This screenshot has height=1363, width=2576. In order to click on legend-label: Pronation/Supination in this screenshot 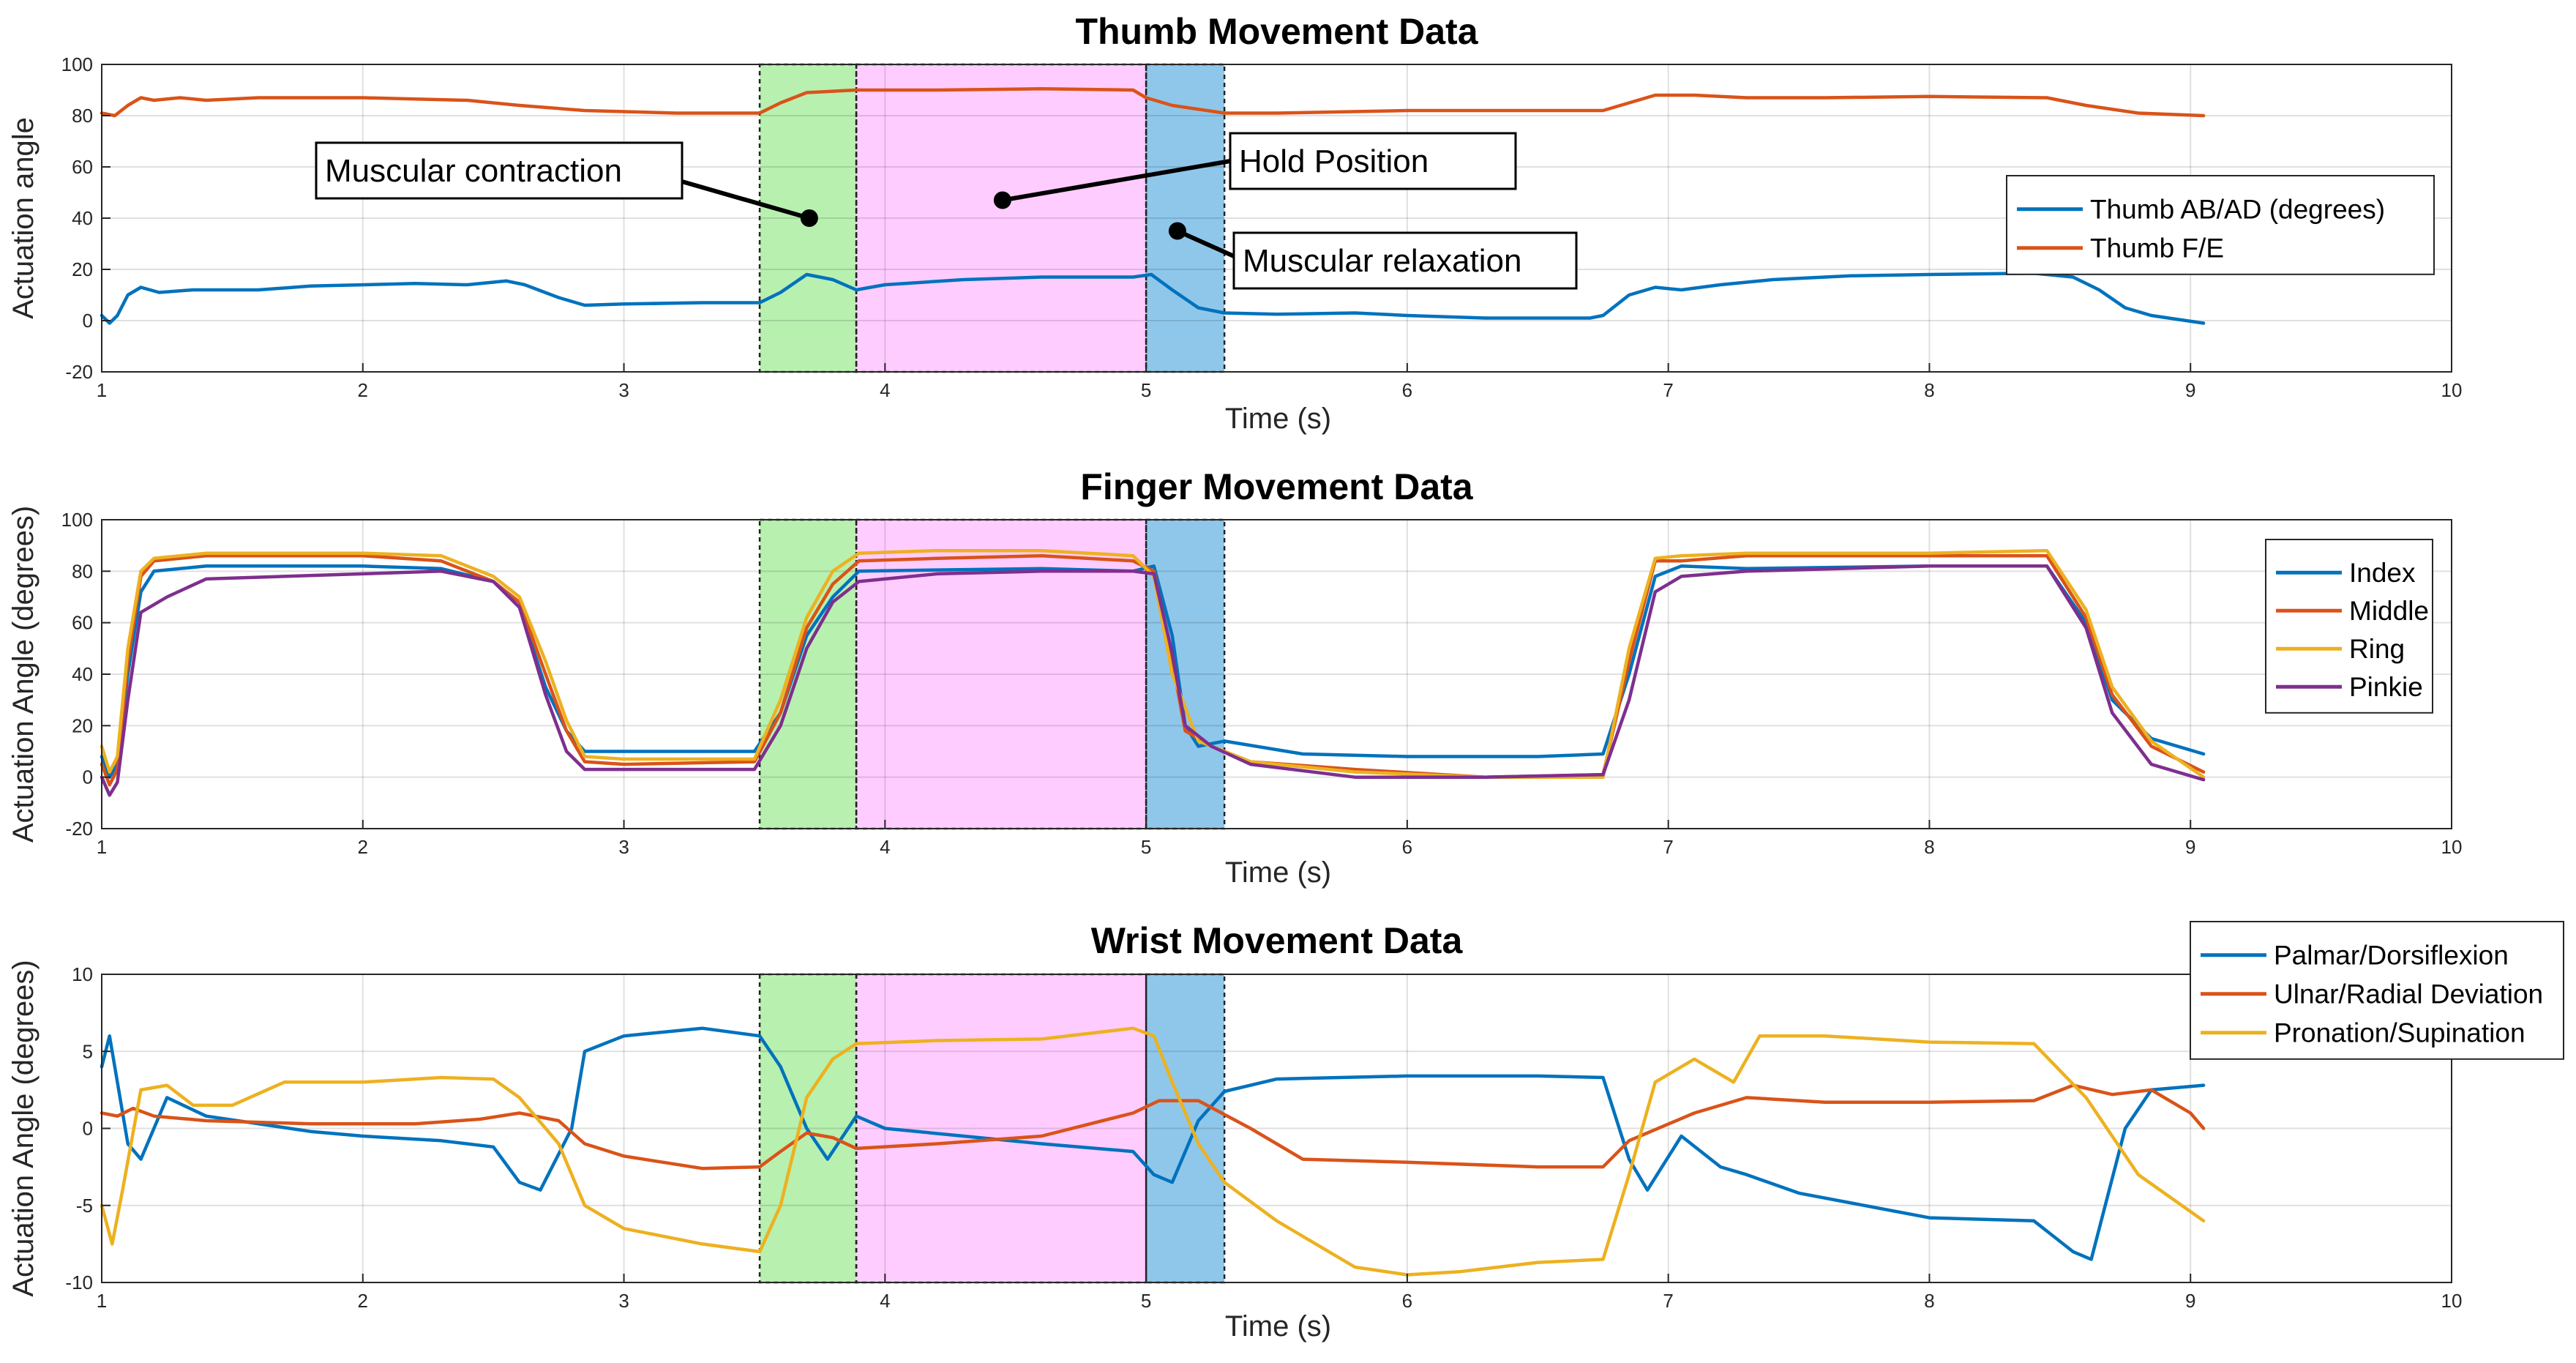, I will do `click(2400, 1033)`.